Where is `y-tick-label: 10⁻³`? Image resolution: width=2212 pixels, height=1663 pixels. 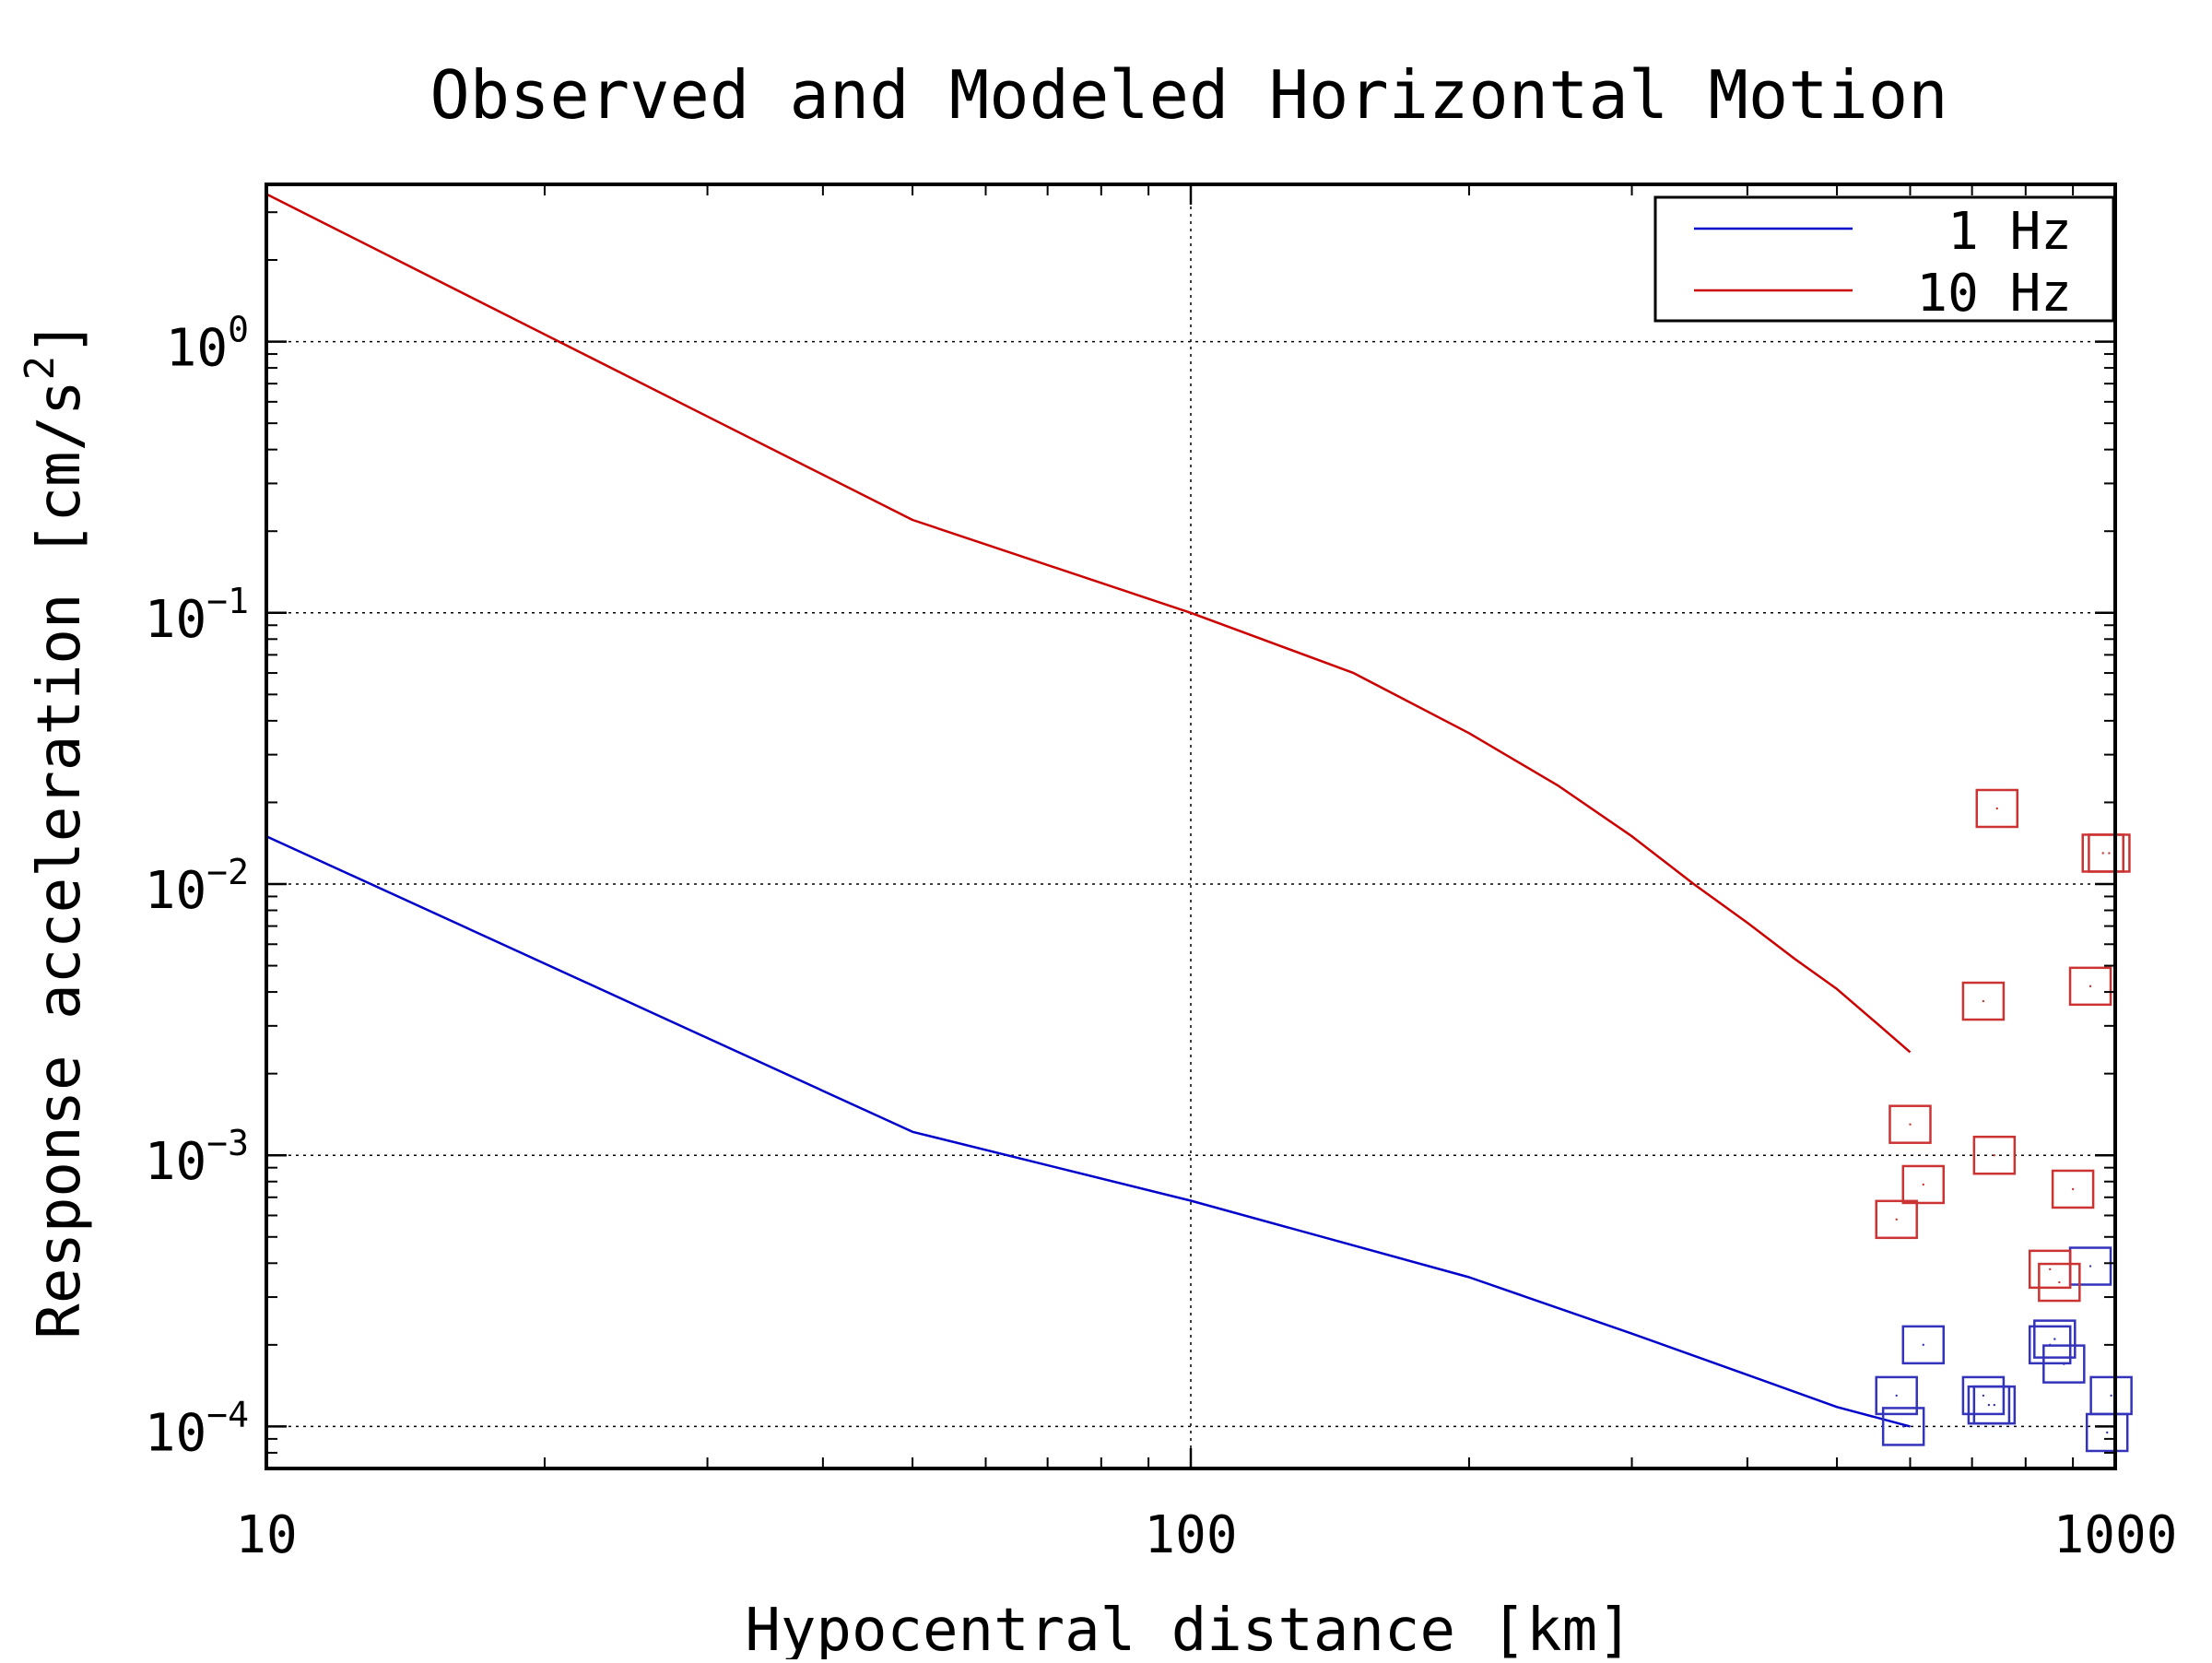 y-tick-label: 10⁻³ is located at coordinates (197, 1157).